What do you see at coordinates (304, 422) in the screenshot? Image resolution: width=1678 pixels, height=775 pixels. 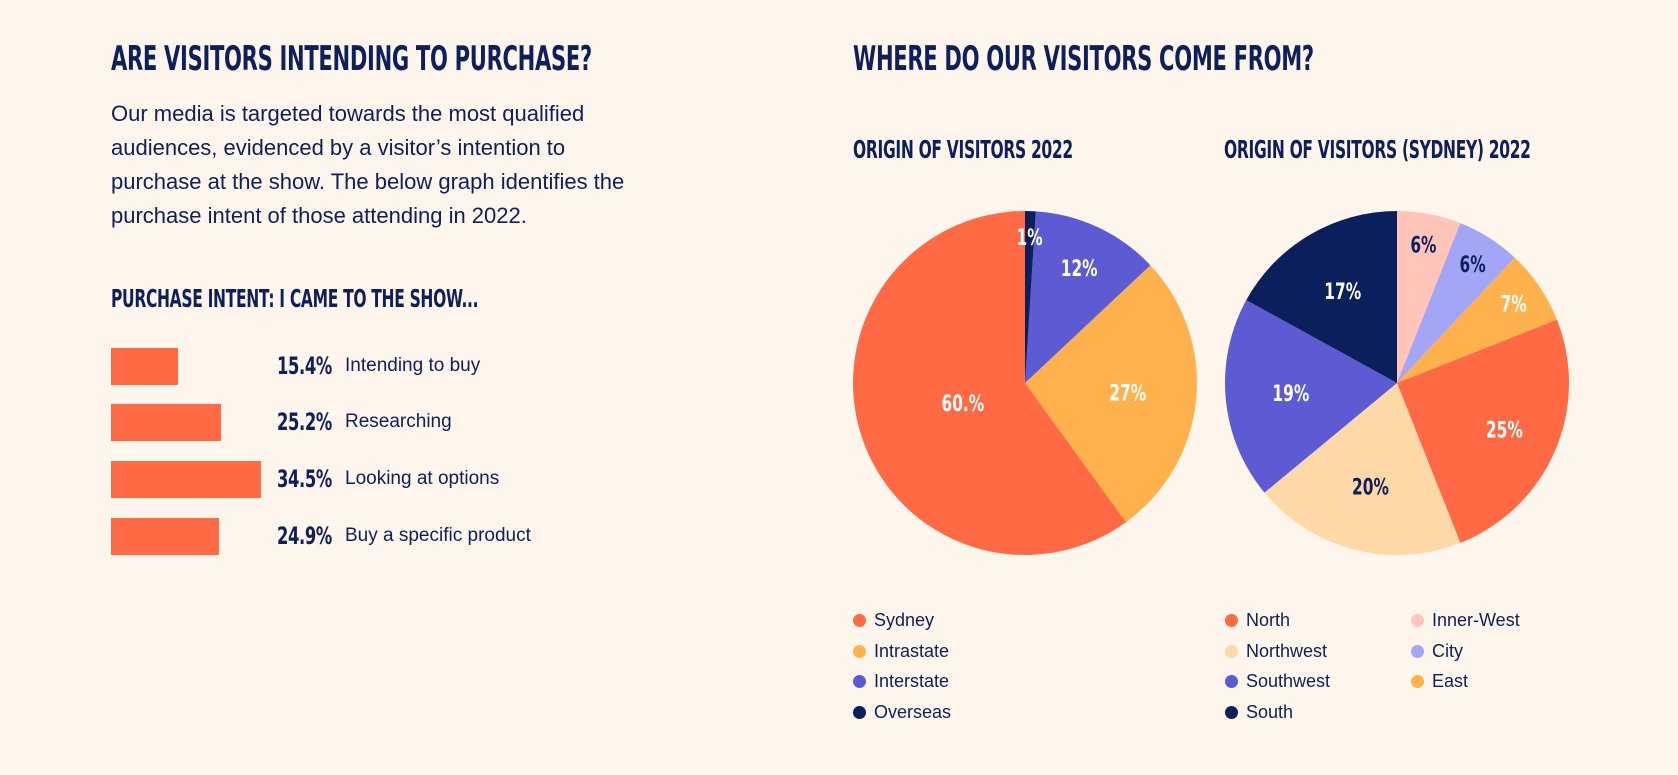 I see `bar-value-label: 25.2%` at bounding box center [304, 422].